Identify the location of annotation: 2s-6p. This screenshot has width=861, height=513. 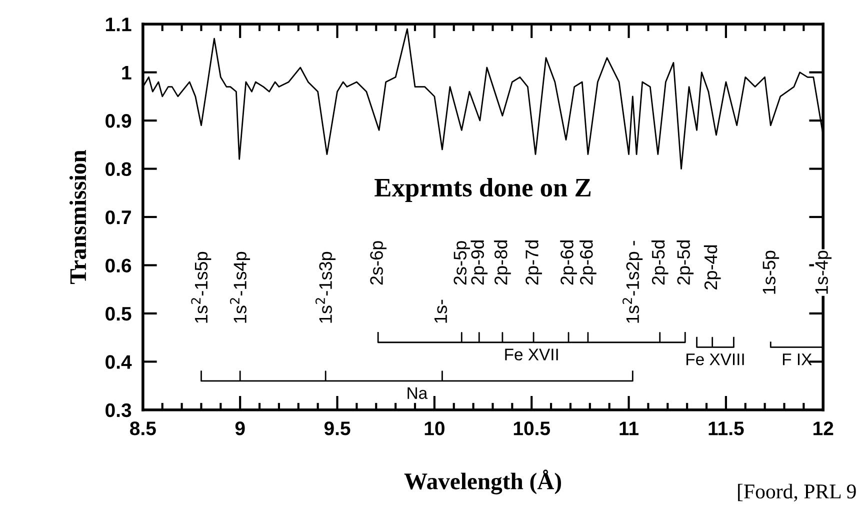
(378, 263).